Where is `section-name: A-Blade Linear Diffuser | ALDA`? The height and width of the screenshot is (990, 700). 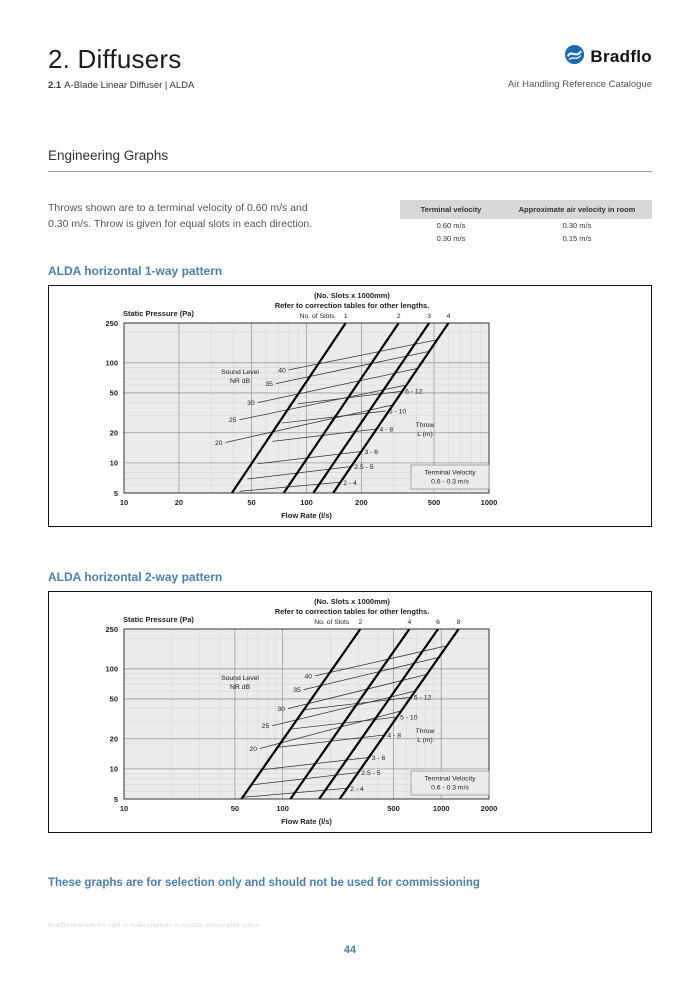 section-name: A-Blade Linear Diffuser | ALDA is located at coordinates (129, 85).